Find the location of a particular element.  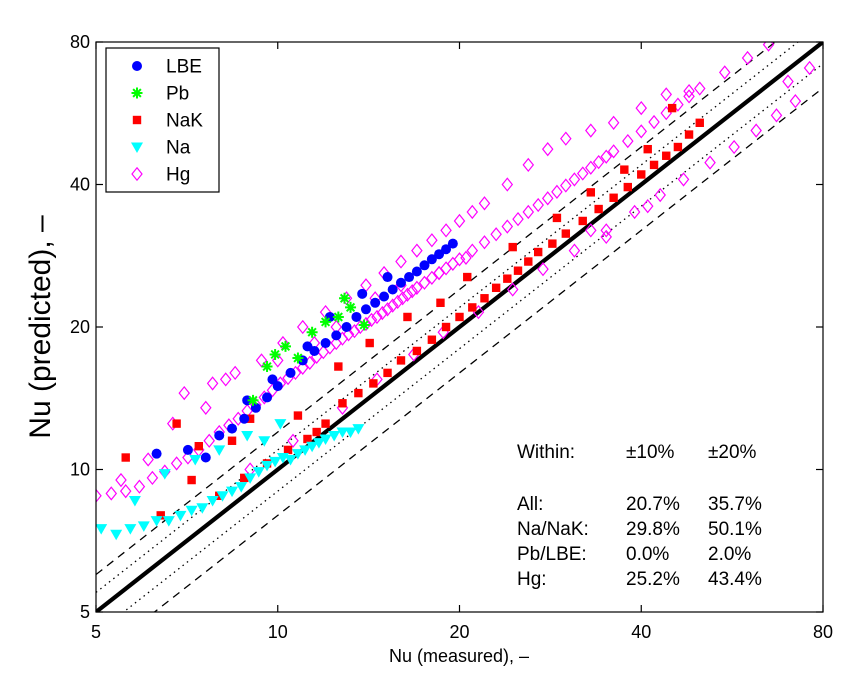

legend-label: NaK is located at coordinates (184, 121).